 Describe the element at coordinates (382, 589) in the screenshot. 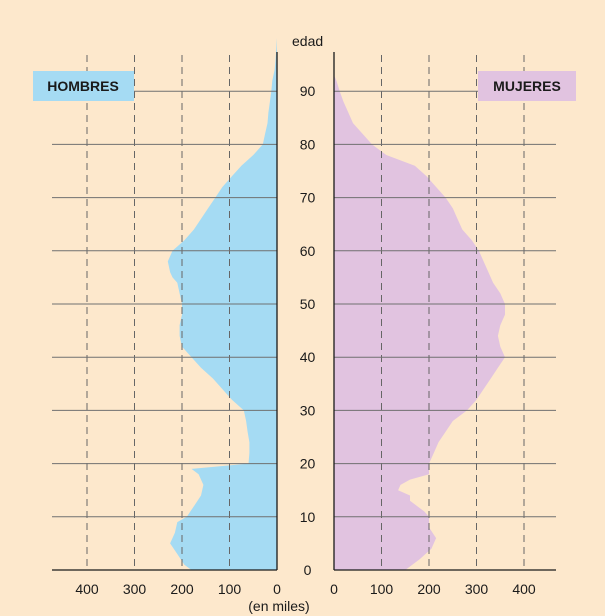

I see `x-tick-right-100: 100` at that location.